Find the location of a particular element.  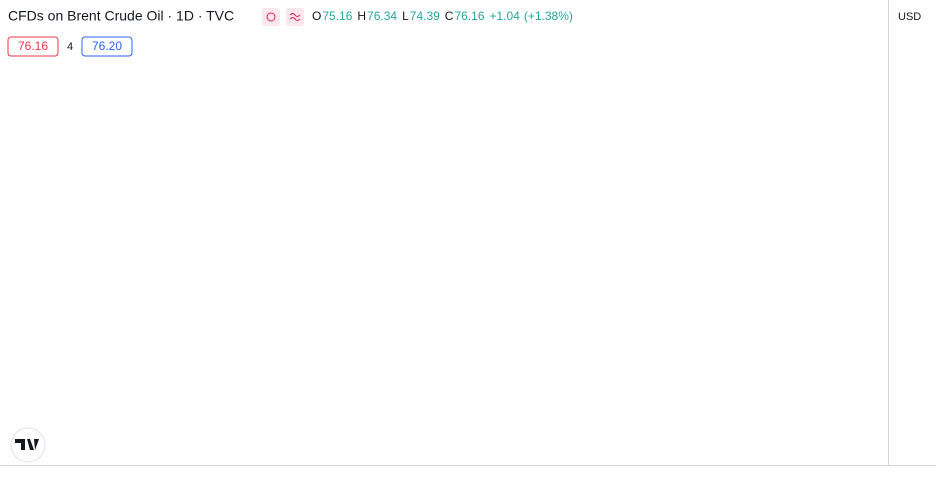

currency-box is located at coordinates (913, 16).